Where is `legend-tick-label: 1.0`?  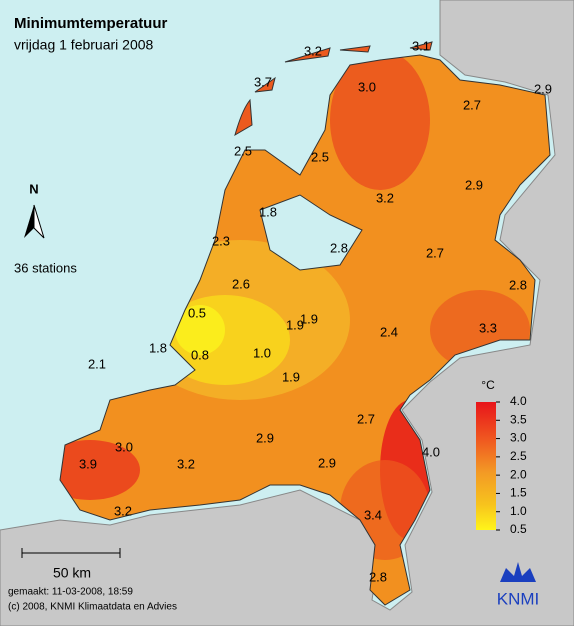
legend-tick-label: 1.0 is located at coordinates (518, 511).